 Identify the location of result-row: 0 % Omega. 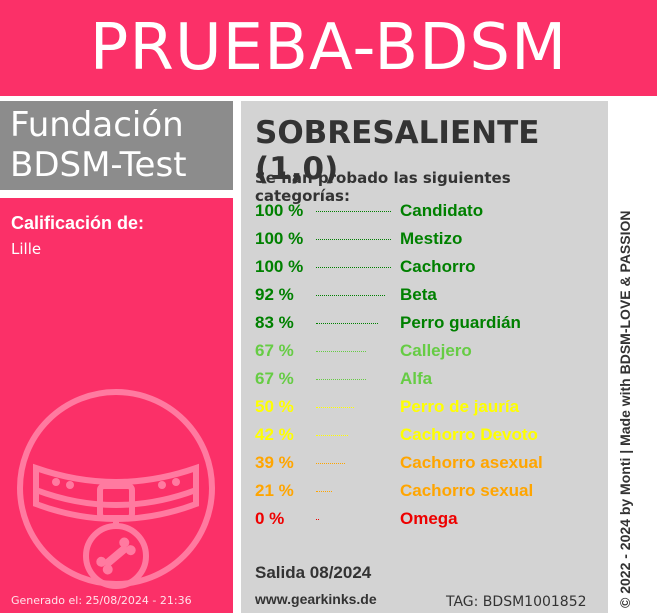
(430, 519).